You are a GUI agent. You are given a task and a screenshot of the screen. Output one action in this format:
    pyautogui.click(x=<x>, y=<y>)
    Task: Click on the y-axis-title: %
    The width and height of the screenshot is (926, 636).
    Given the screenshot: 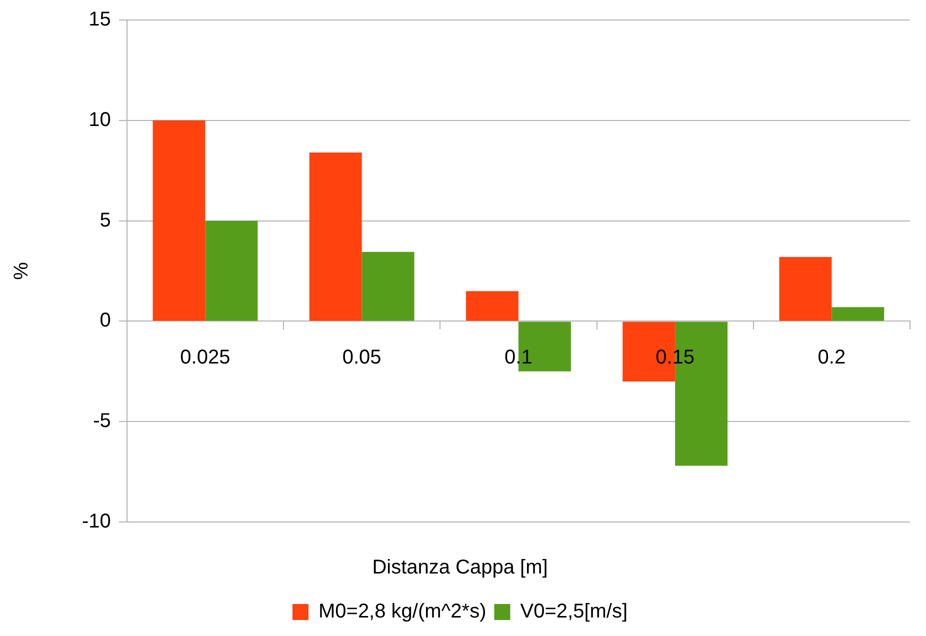 What is the action you would take?
    pyautogui.click(x=21, y=271)
    